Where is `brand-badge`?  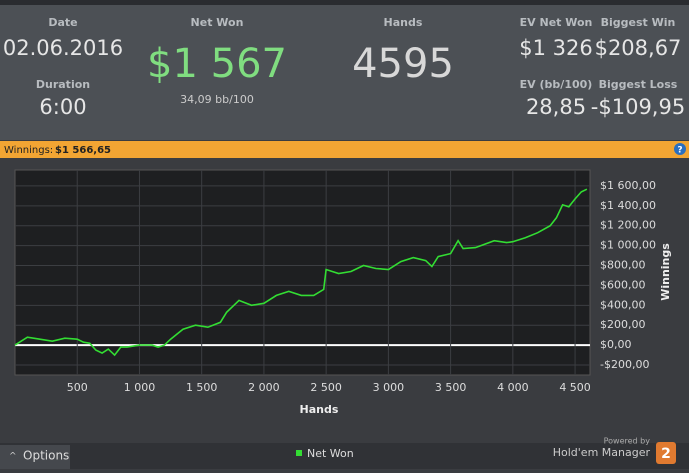 brand-badge is located at coordinates (666, 453).